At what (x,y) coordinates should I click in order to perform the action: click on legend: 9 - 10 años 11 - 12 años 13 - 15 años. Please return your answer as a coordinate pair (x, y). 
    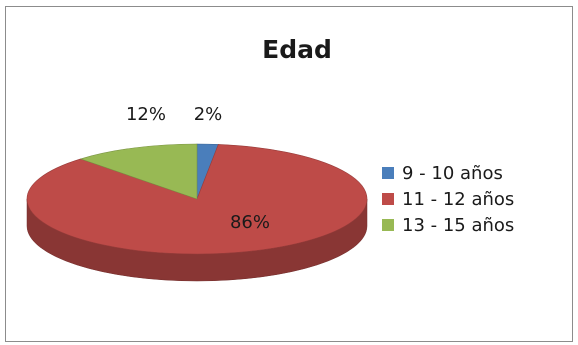
    Looking at the image, I should click on (448, 199).